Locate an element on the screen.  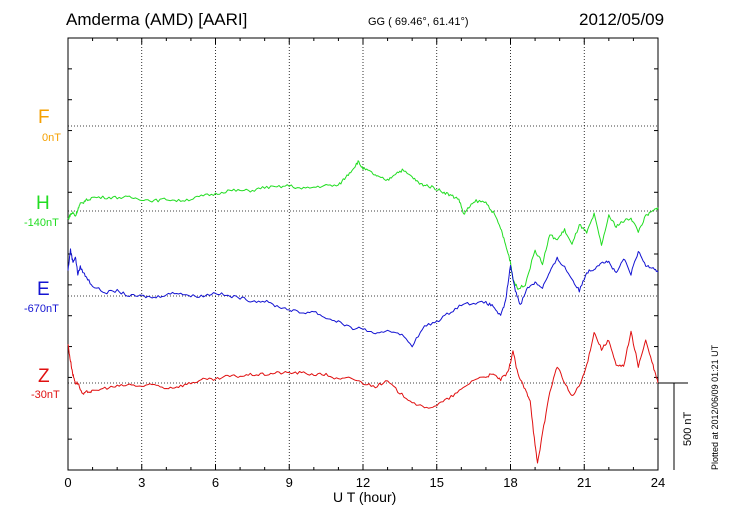
x-axis-label: U T (hour) is located at coordinates (365, 497).